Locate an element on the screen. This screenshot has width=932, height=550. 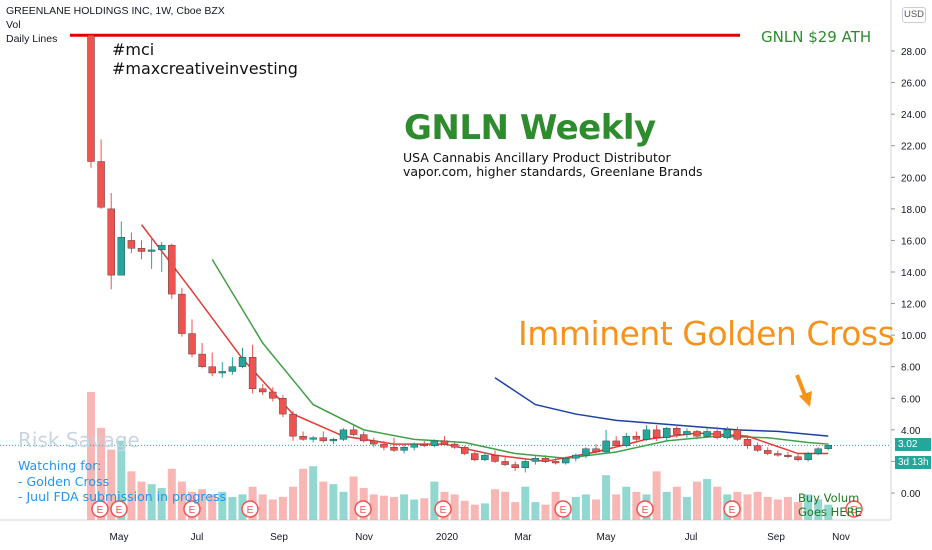
y-tick-label: 0.00 is located at coordinates (911, 494).